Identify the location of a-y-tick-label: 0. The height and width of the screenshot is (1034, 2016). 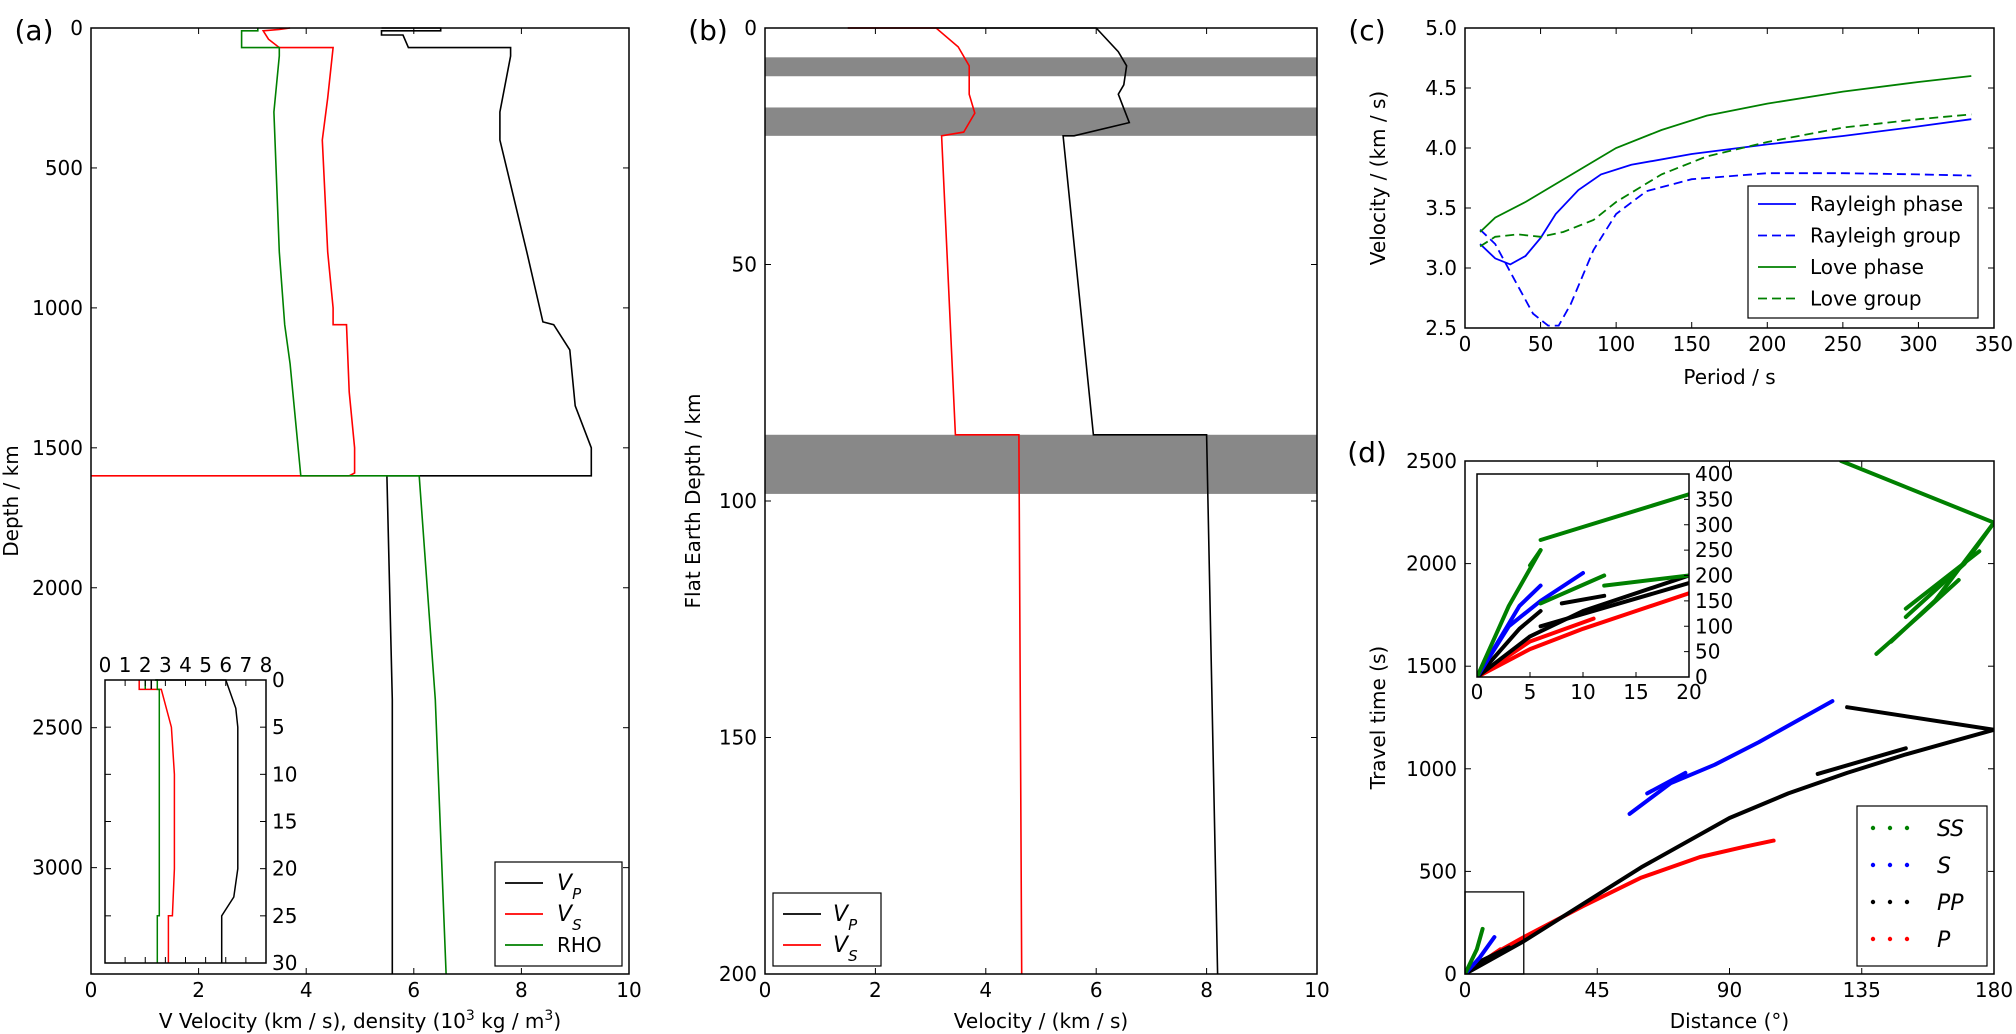
(76, 28).